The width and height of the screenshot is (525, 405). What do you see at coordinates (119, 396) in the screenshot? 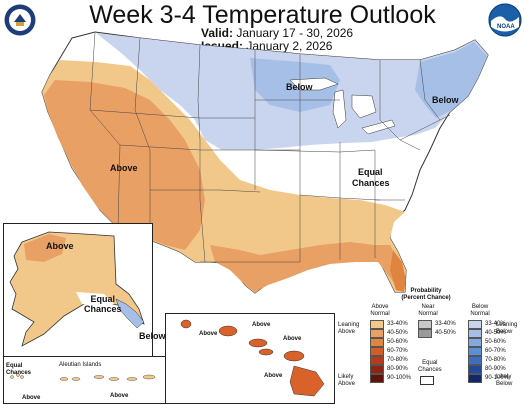
I see `aleutian-above-label-2: Above` at bounding box center [119, 396].